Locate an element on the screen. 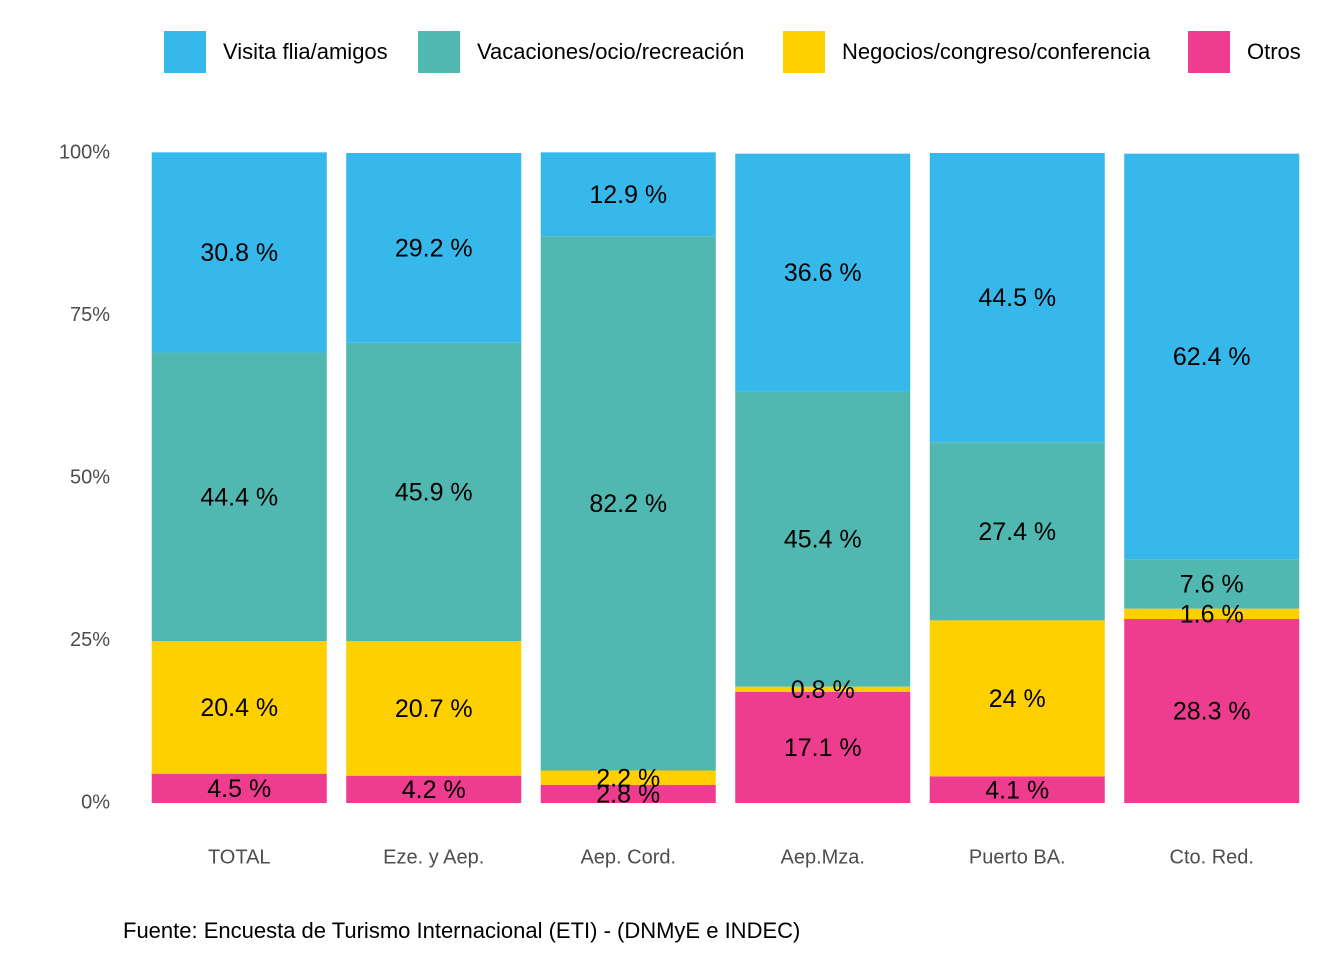  value-label: 4.2 % is located at coordinates (434, 790).